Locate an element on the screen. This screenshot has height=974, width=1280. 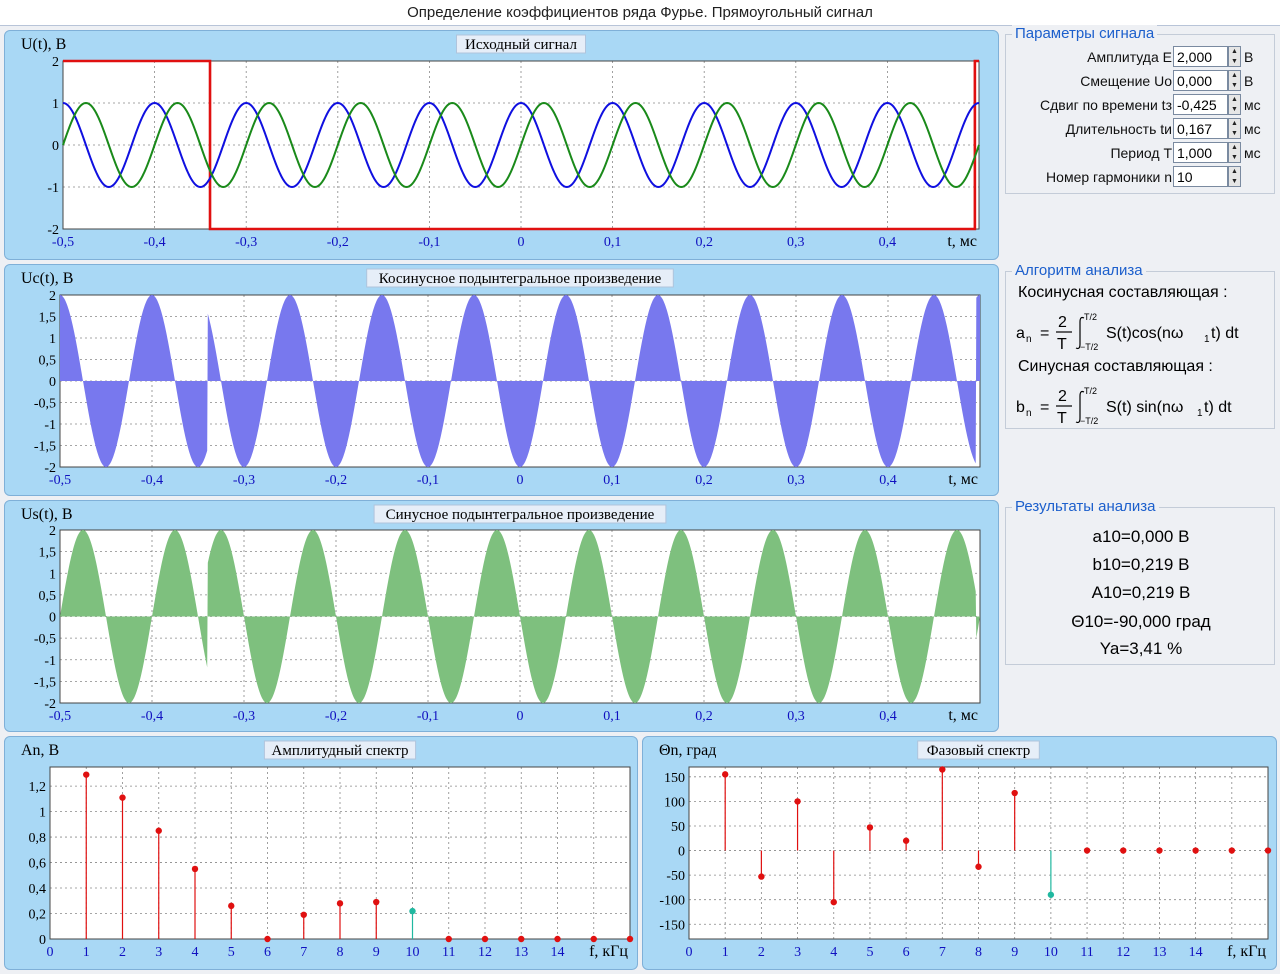
x-tick-label: 8 is located at coordinates (978, 952).